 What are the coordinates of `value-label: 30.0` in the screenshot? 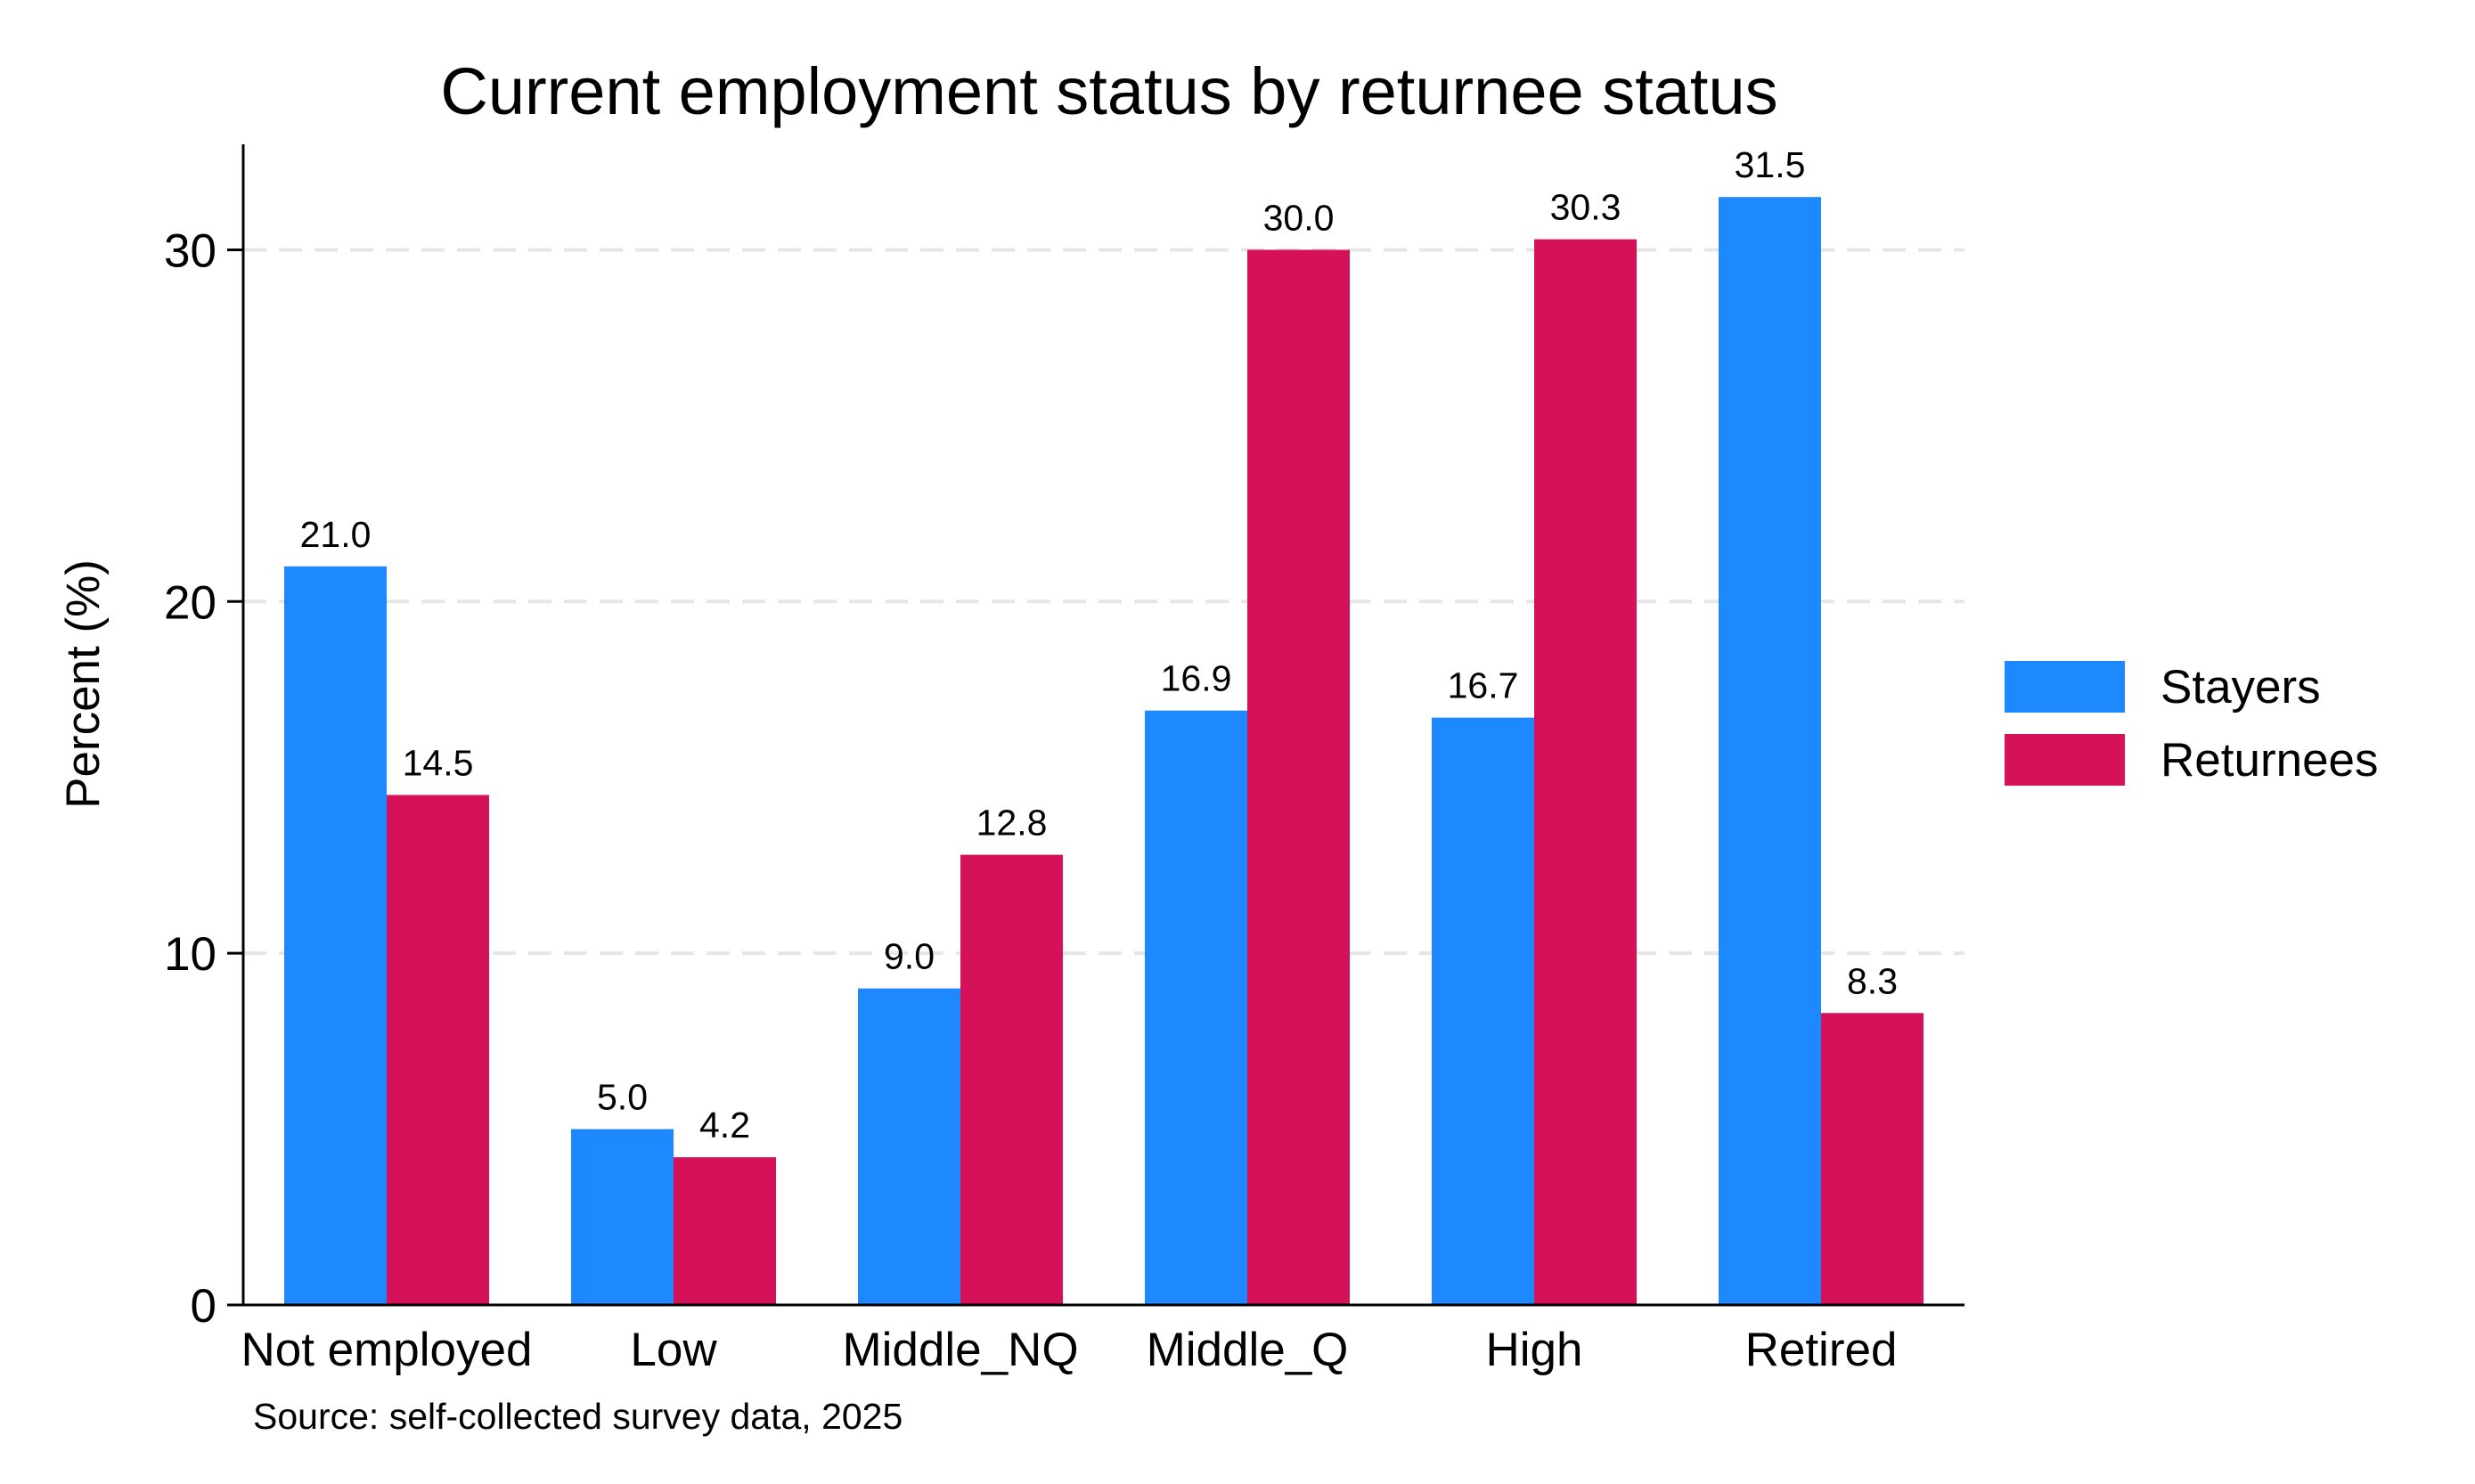 It's located at (1299, 218).